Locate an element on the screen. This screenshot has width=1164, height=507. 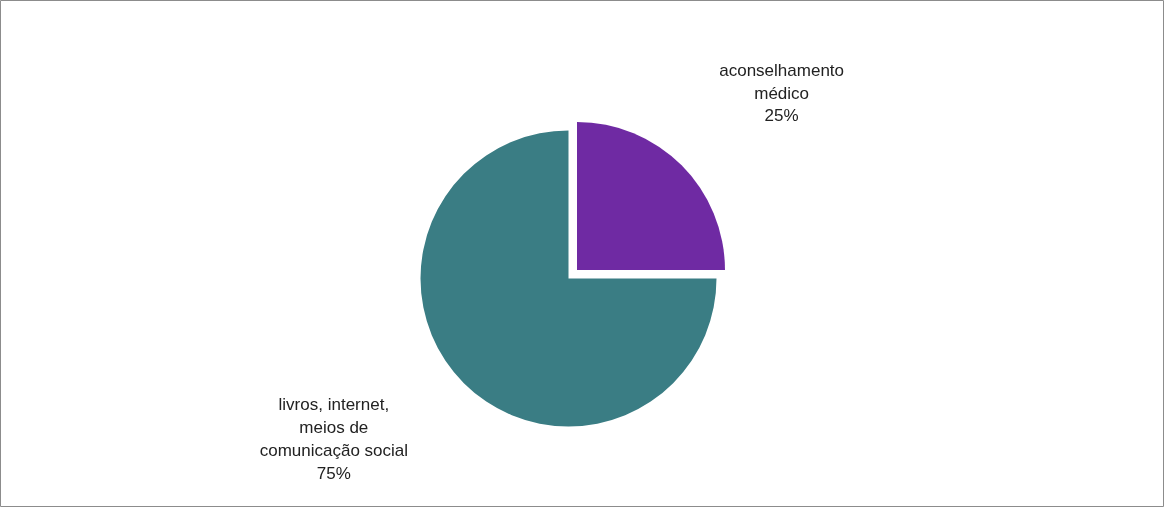
slice-label: aconselhamento médico is located at coordinates (782, 81).